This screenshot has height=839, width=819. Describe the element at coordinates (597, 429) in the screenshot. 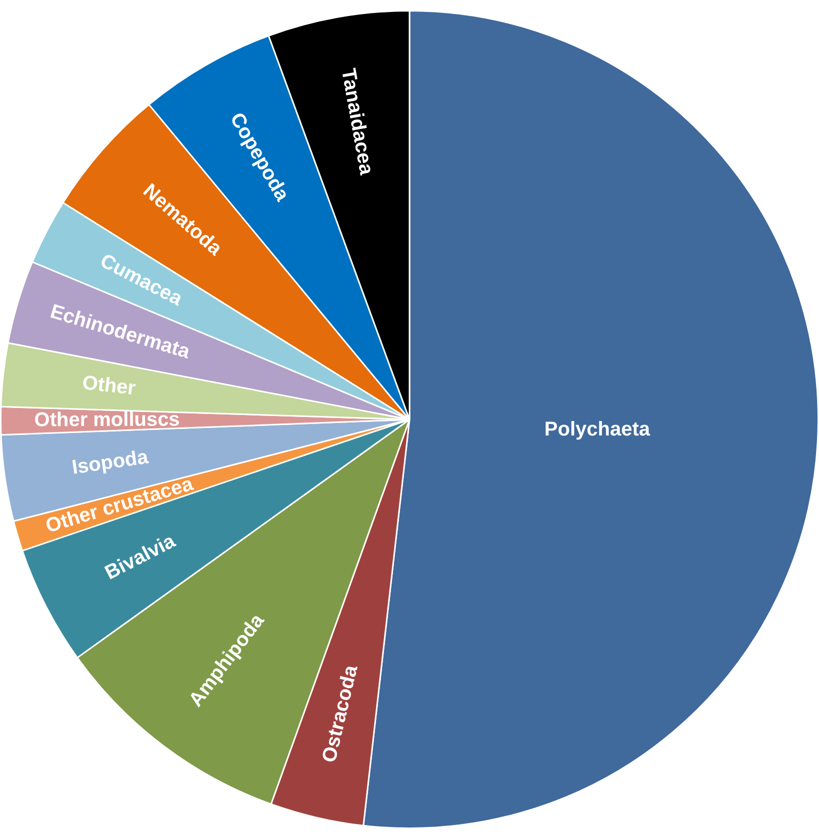

I see `slice-label: Polychaeta` at that location.